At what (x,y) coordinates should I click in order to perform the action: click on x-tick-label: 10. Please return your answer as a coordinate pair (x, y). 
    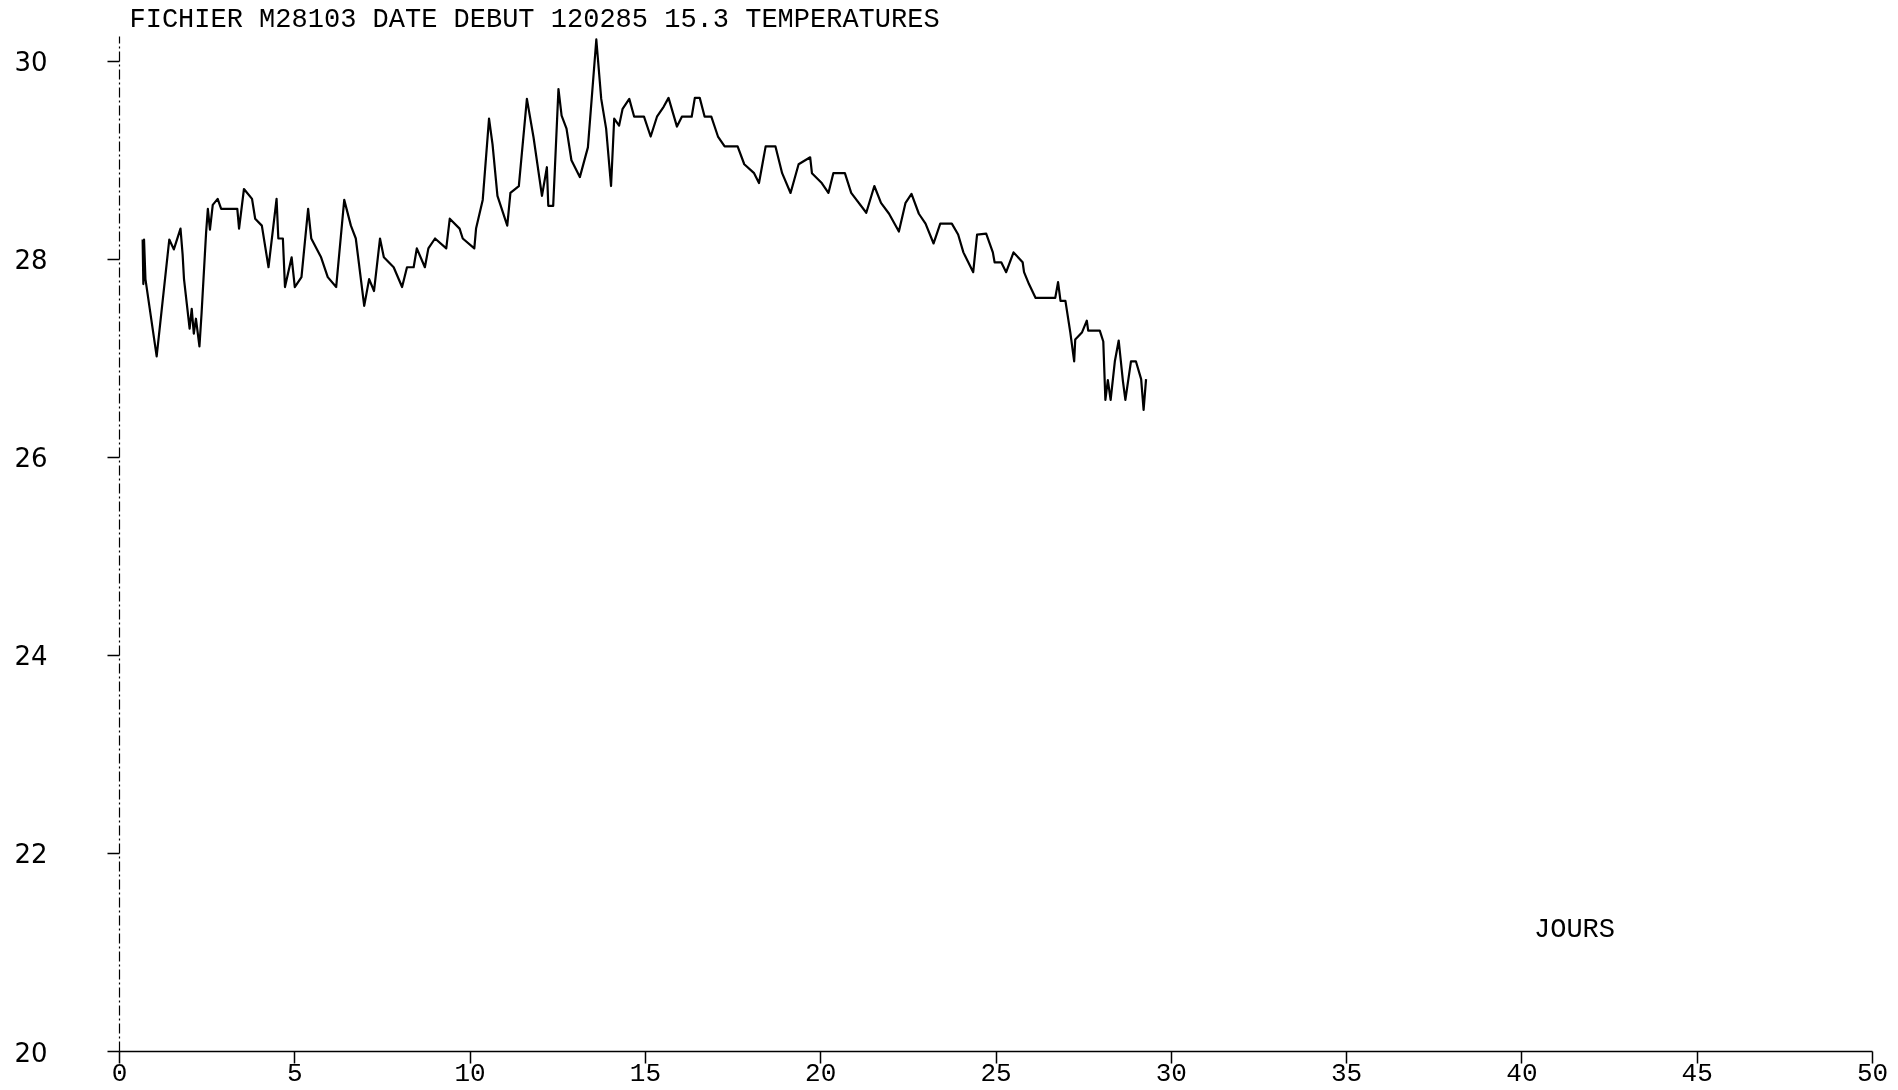
    Looking at the image, I should click on (470, 1073).